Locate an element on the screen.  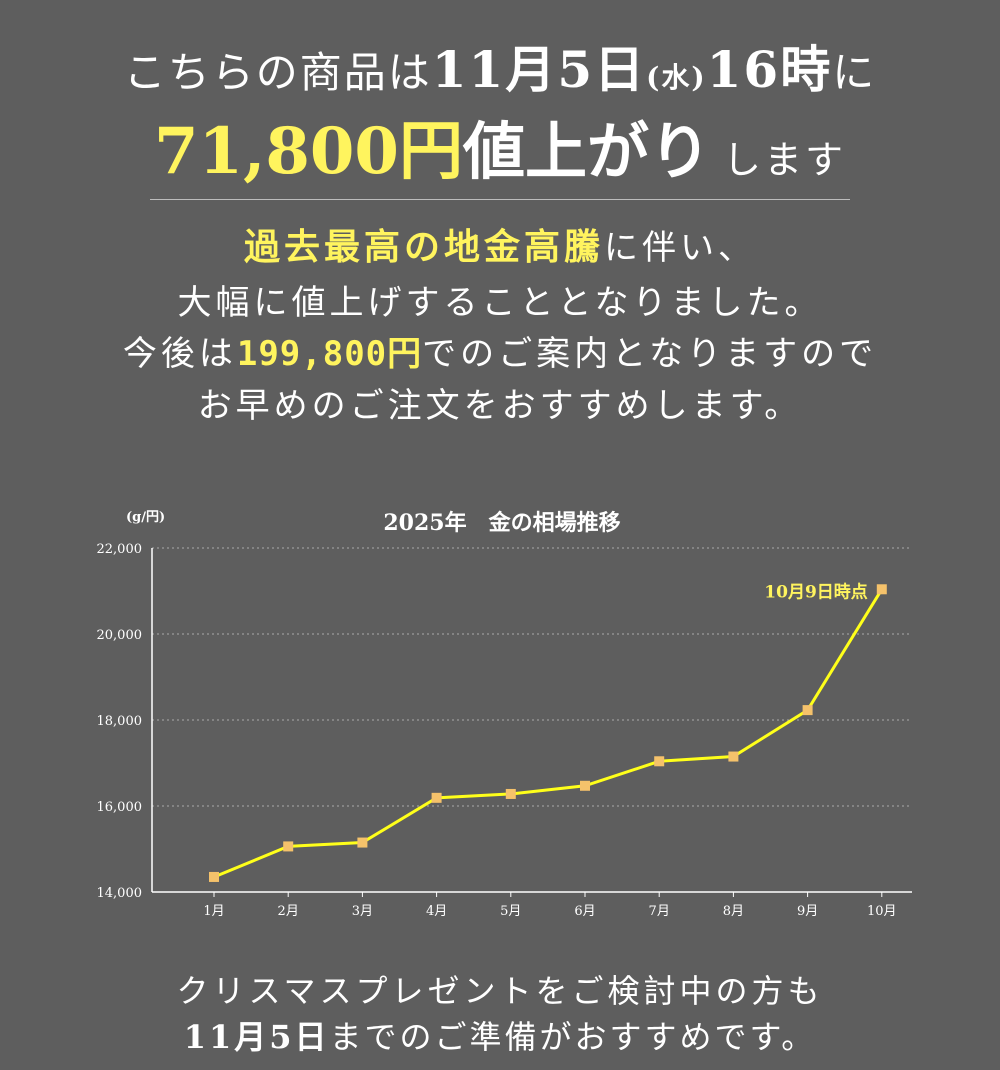
latest-point-annotation: 10月9日時点 is located at coordinates (816, 591).